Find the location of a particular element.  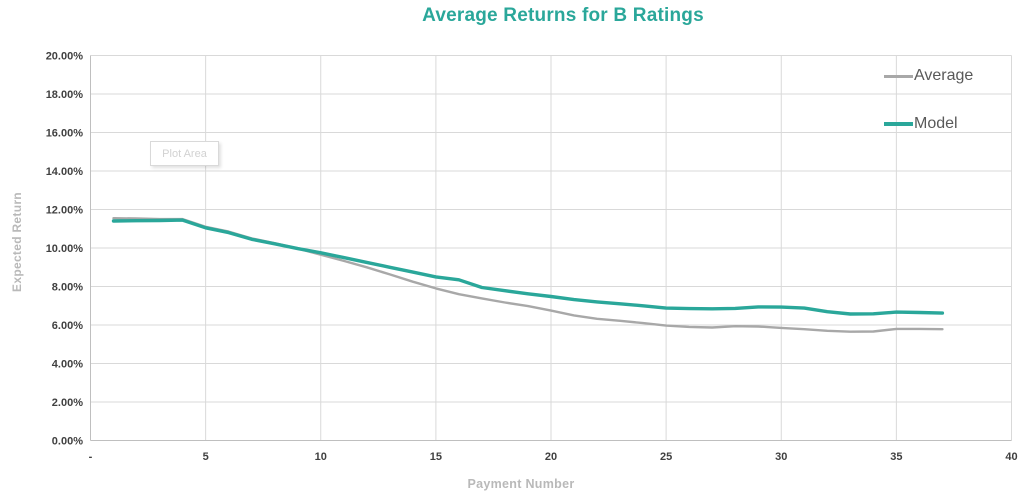

x-axis-tick-label: 10 is located at coordinates (321, 457).